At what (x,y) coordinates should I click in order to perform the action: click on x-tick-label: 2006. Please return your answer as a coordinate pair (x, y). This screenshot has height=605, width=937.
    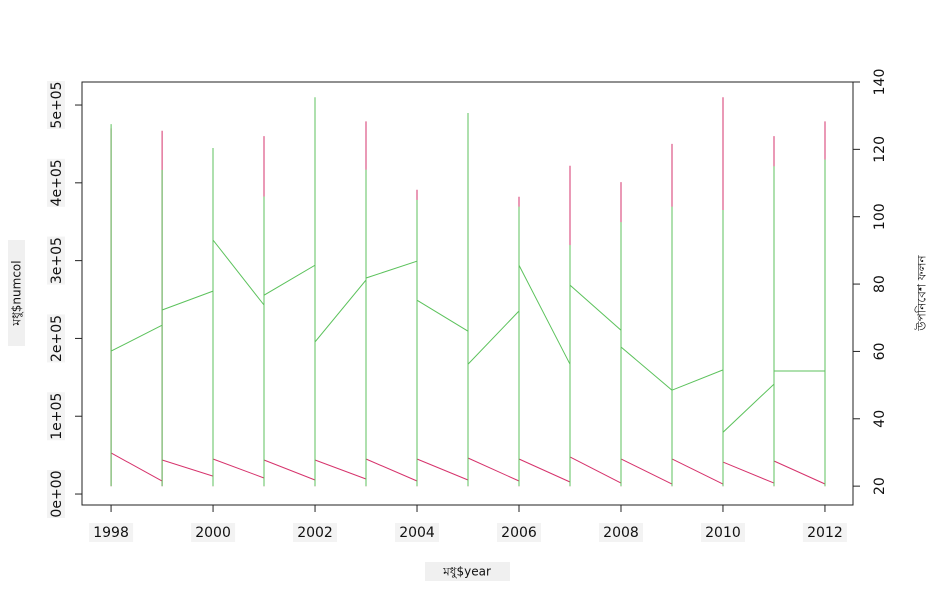
    Looking at the image, I should click on (519, 533).